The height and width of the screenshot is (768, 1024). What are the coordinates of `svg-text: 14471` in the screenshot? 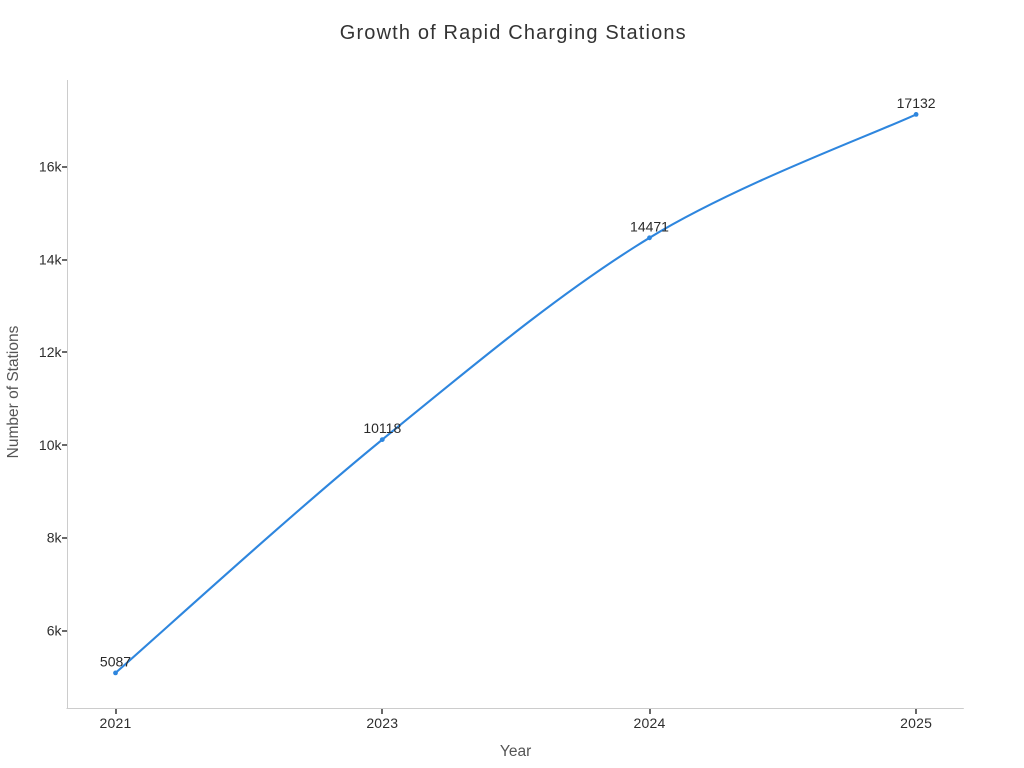 It's located at (649, 226).